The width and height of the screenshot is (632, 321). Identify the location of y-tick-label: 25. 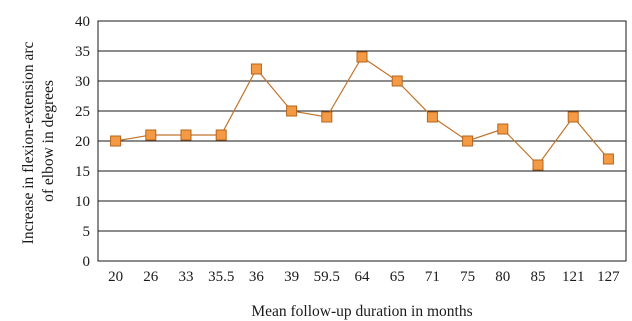
(82, 112).